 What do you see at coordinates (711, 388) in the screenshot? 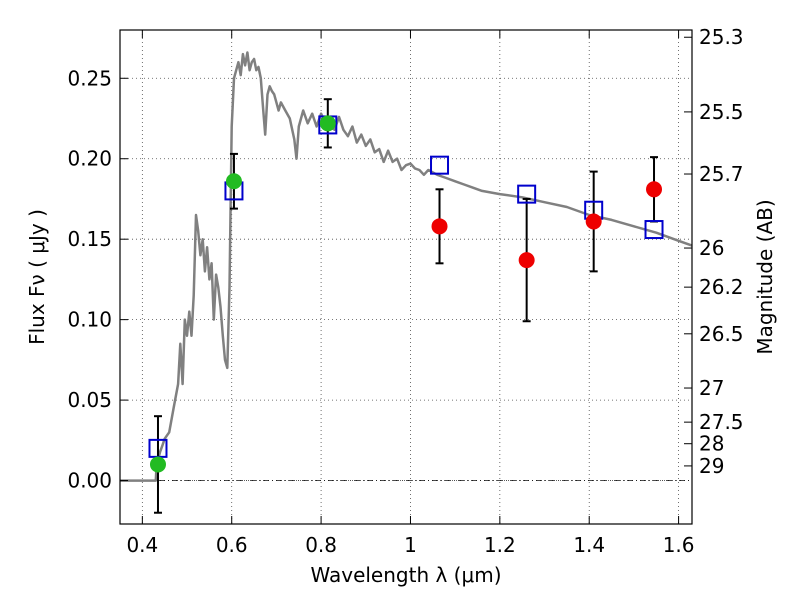
I see `right-tick-label: 27` at bounding box center [711, 388].